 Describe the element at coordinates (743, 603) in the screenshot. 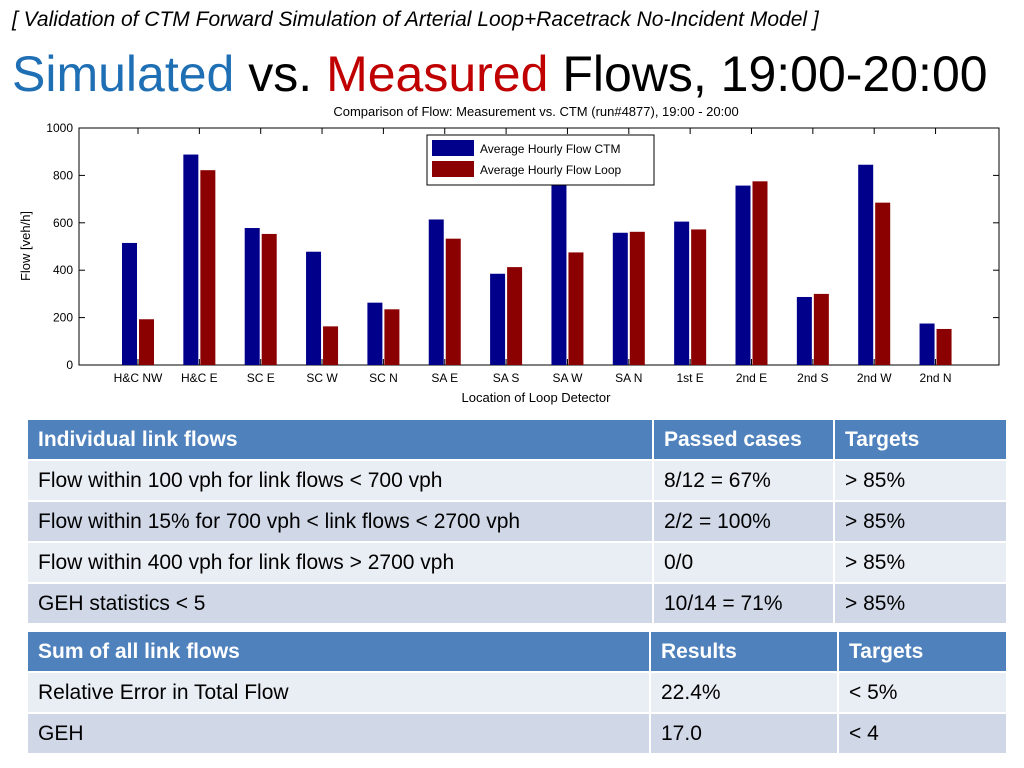

I see `table-cell: 10/14 = 71%` at that location.